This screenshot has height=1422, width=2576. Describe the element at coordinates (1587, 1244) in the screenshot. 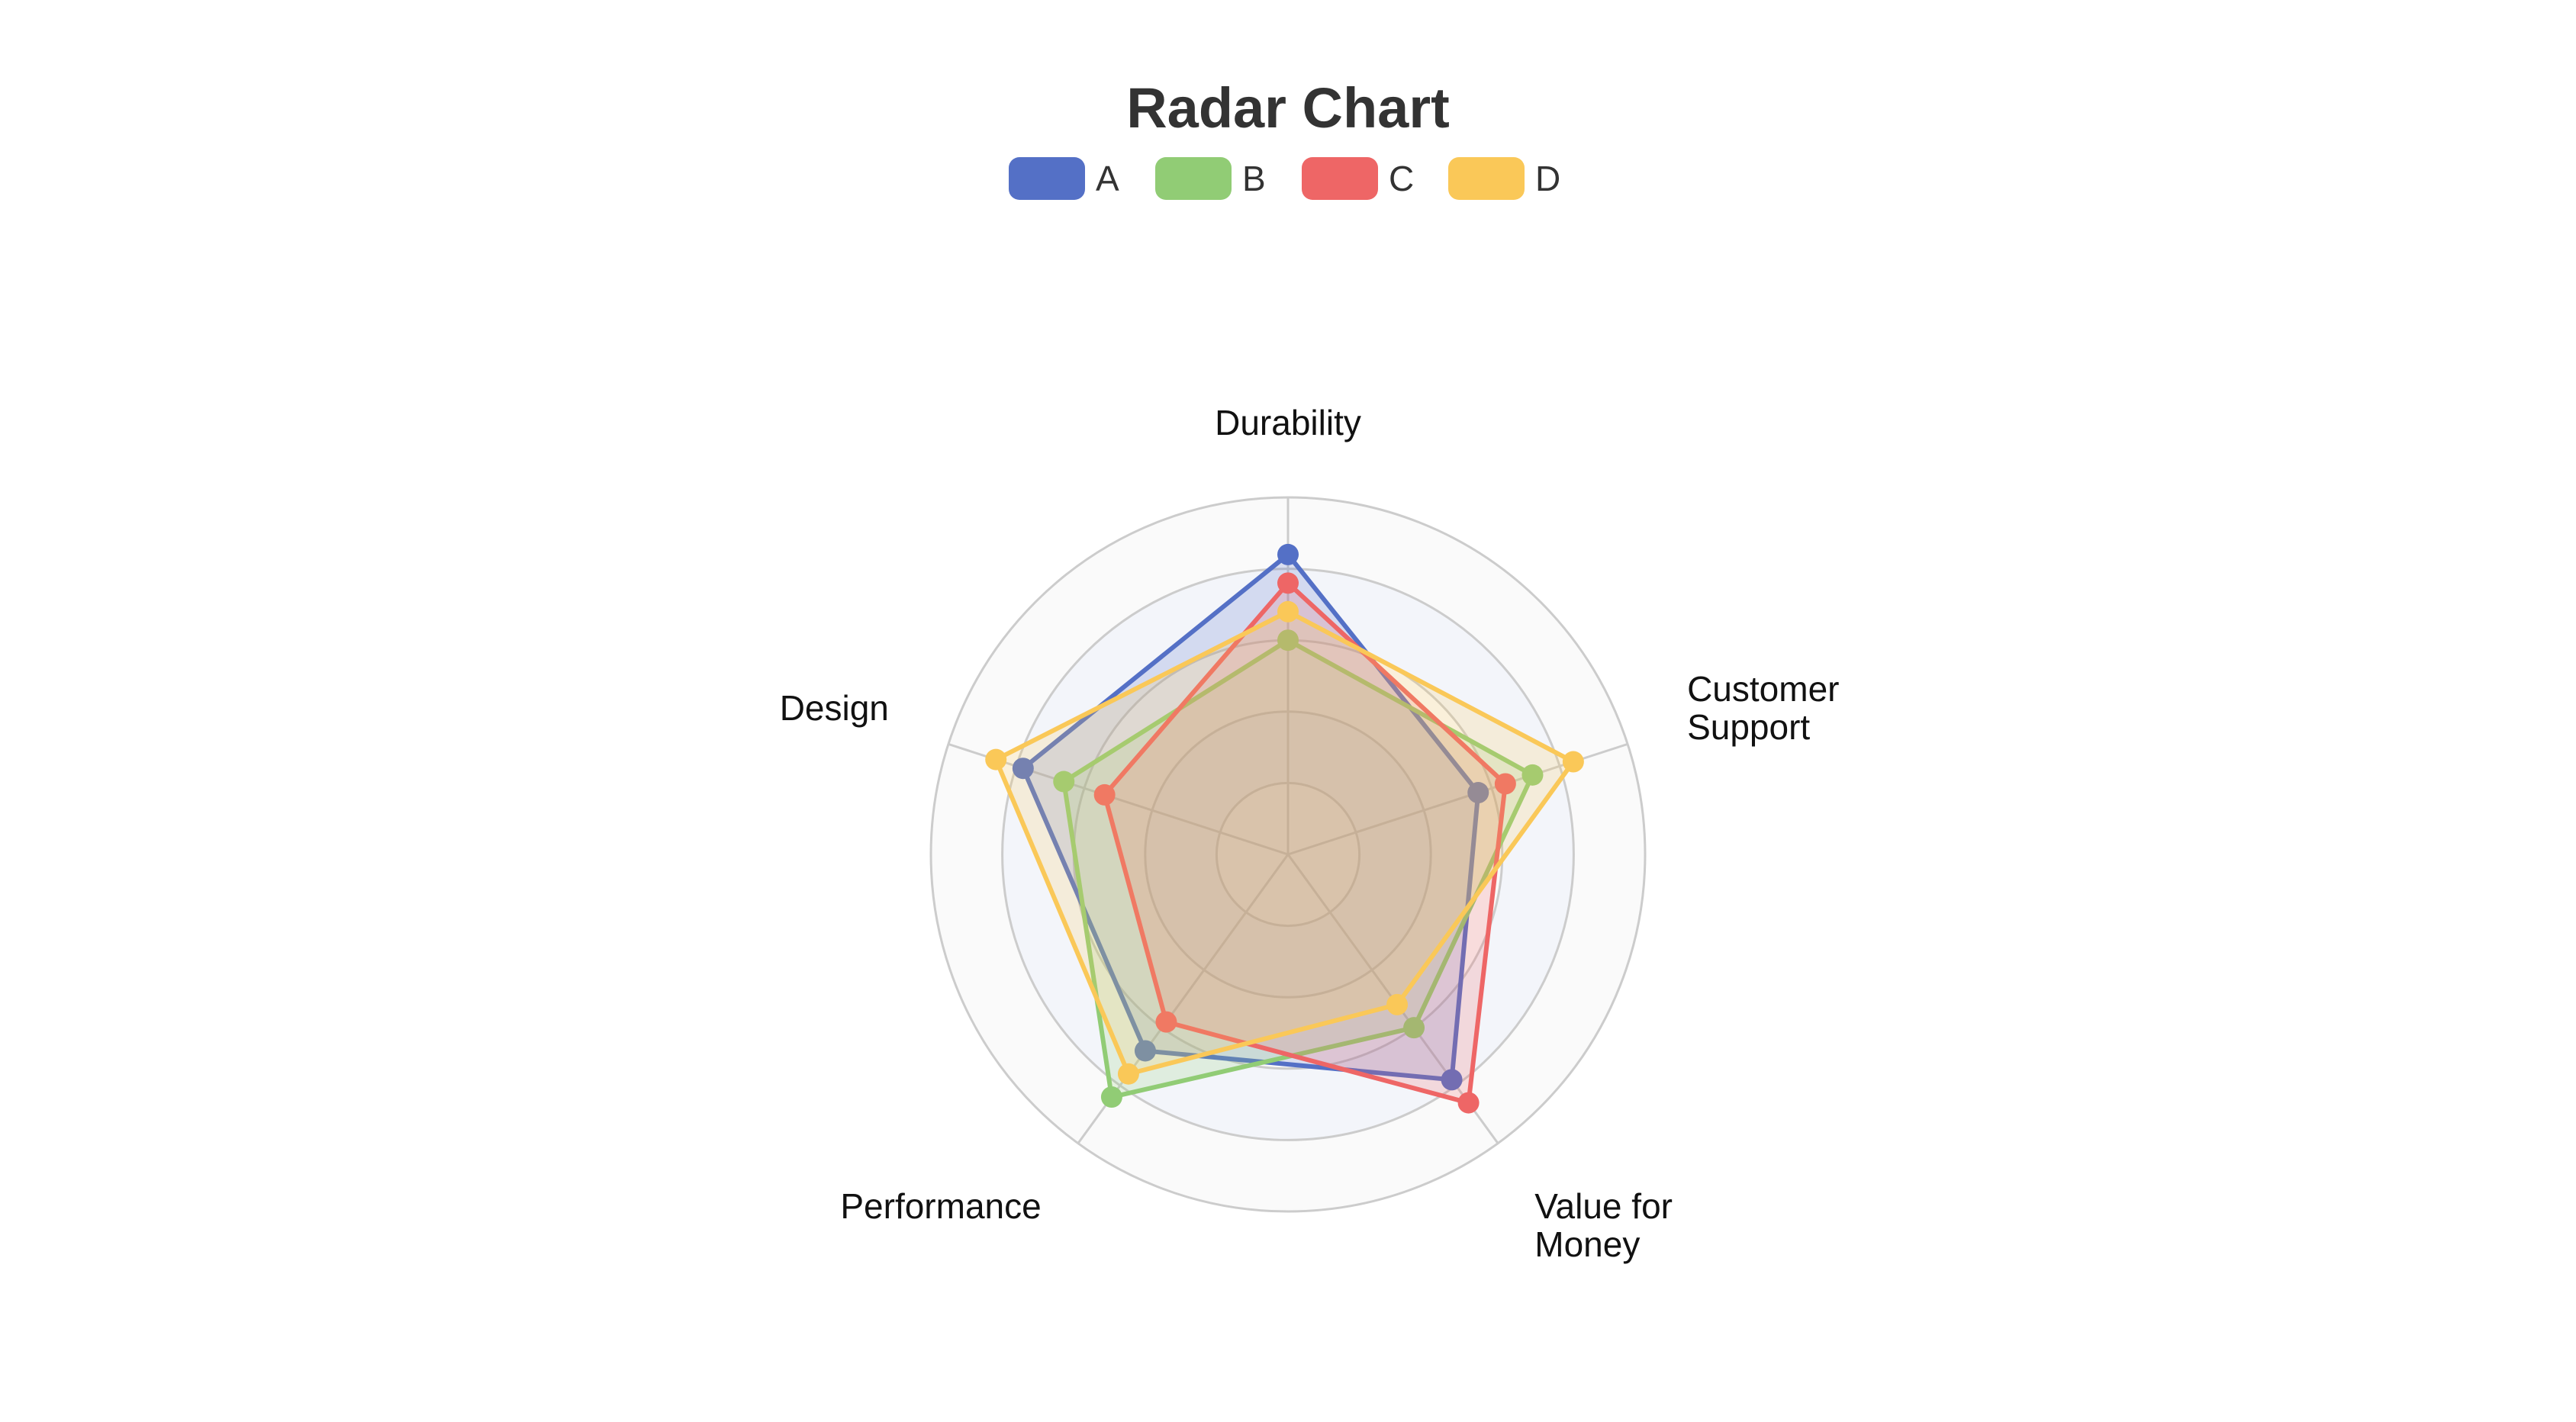

I see `indicator-label-line: Money` at that location.